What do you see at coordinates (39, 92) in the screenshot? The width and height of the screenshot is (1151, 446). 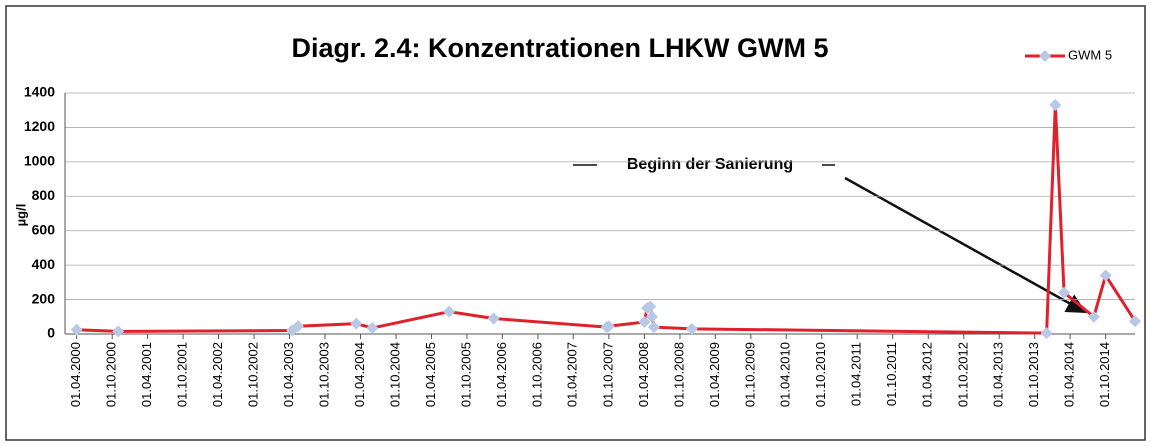 I see `y-tick-label: 1400` at bounding box center [39, 92].